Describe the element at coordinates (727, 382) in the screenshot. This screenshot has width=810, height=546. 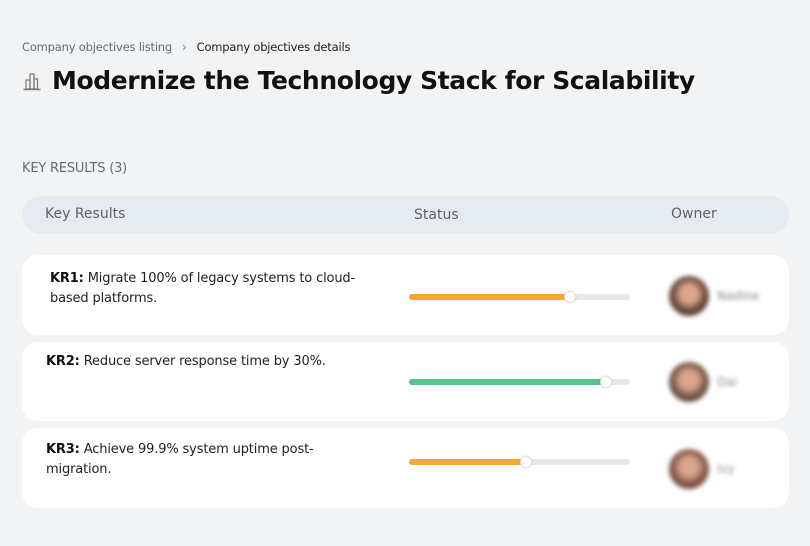
I see `owner-name: Dai` at that location.